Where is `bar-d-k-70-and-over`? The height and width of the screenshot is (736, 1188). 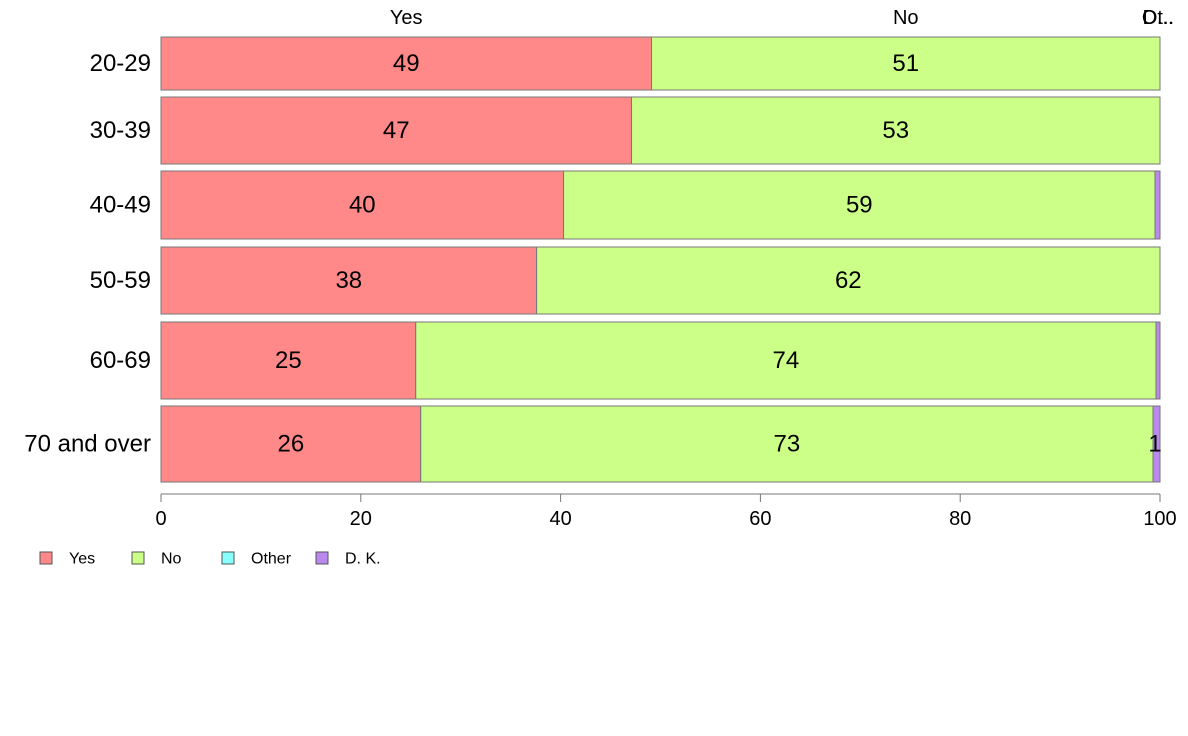 bar-d-k-70-and-over is located at coordinates (1156, 444).